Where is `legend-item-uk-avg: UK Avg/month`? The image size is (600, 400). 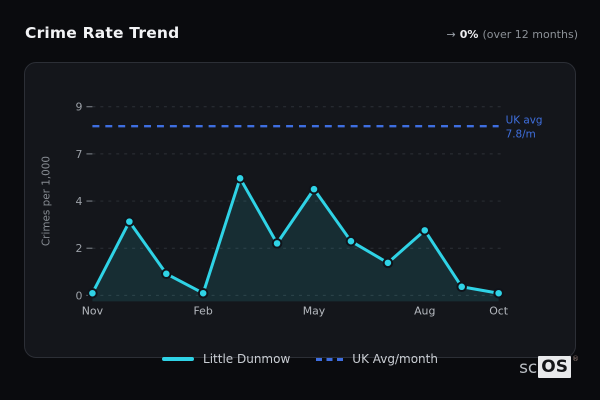
legend-item-uk-avg: UK Avg/month is located at coordinates (377, 359).